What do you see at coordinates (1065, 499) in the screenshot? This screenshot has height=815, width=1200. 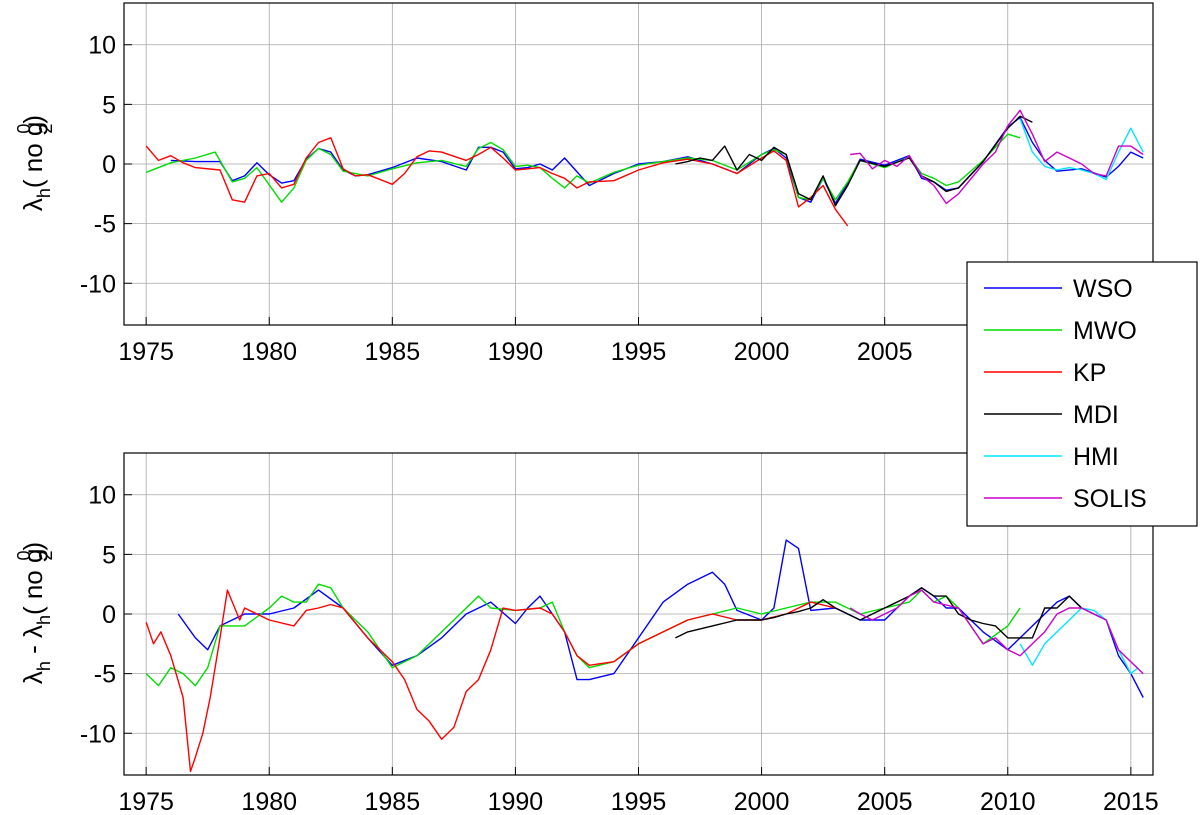 I see `legend-item-solis: SOLIS` at bounding box center [1065, 499].